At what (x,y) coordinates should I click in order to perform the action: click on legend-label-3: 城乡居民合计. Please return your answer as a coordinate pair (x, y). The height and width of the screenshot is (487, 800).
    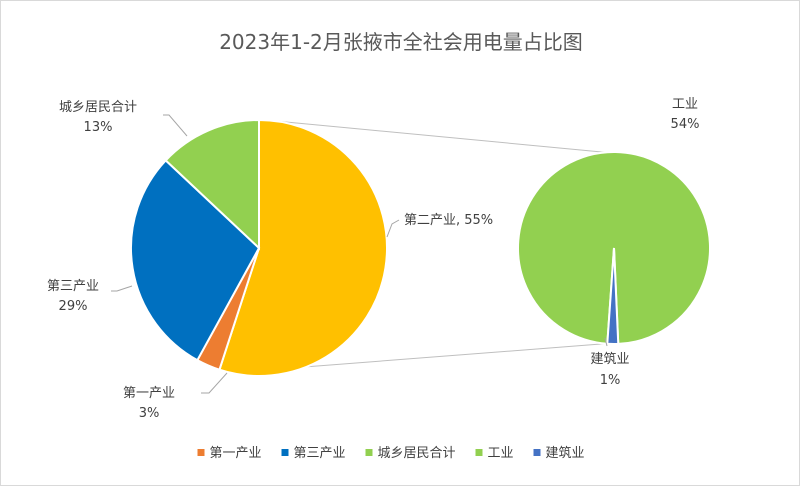
    Looking at the image, I should click on (417, 453).